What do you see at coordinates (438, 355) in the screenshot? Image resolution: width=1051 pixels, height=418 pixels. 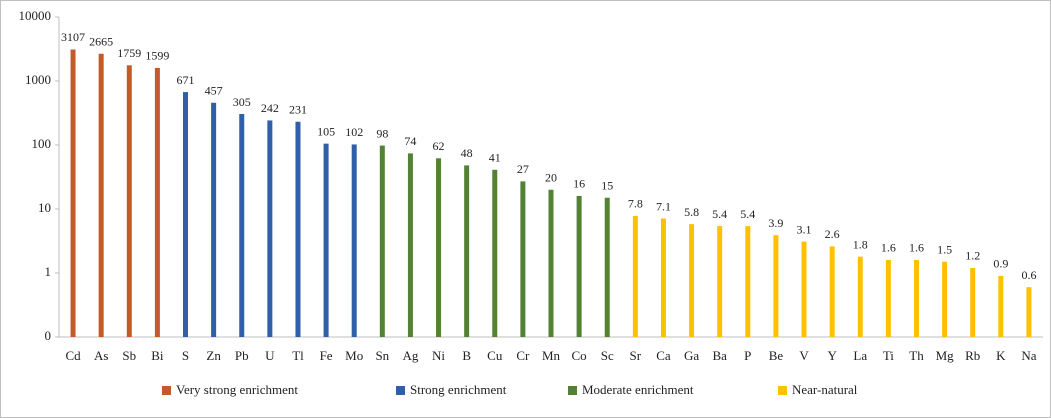 I see `x-tick-label: Ni` at bounding box center [438, 355].